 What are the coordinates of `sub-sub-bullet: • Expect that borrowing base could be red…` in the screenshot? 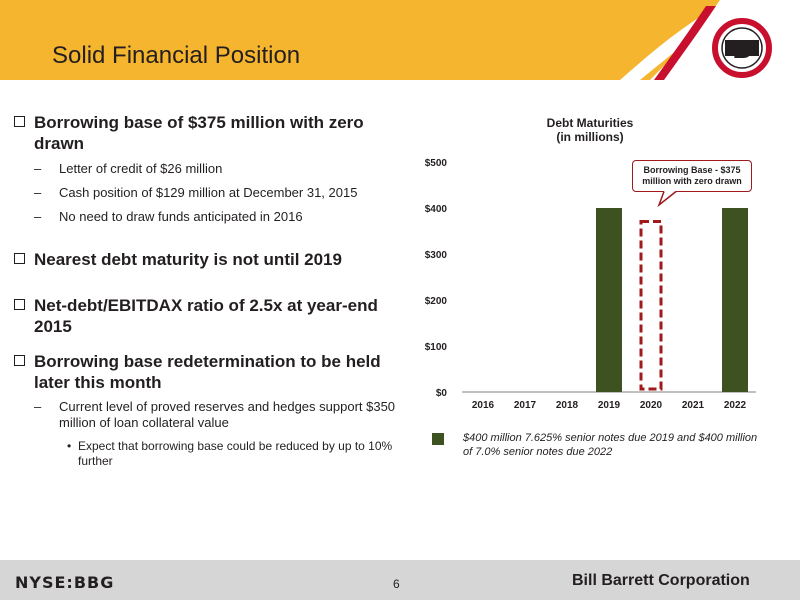 It's located at (230, 453).